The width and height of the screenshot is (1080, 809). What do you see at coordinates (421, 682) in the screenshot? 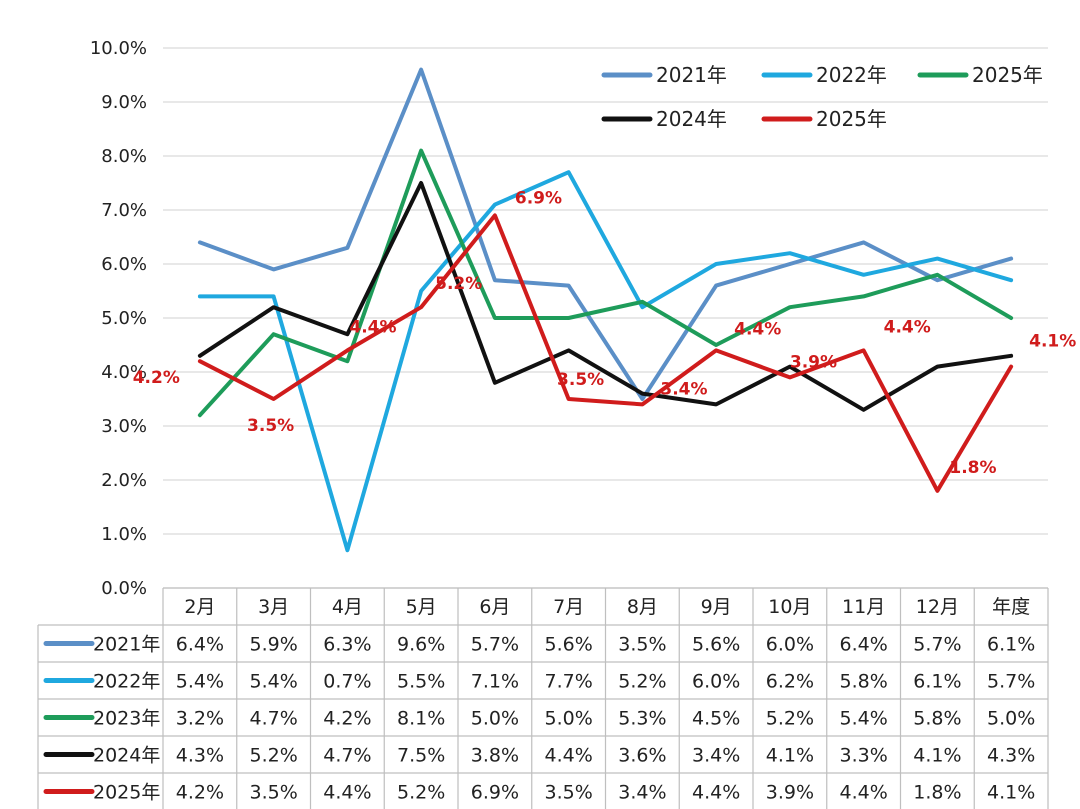
I see `table-cell: 5.5%` at bounding box center [421, 682].